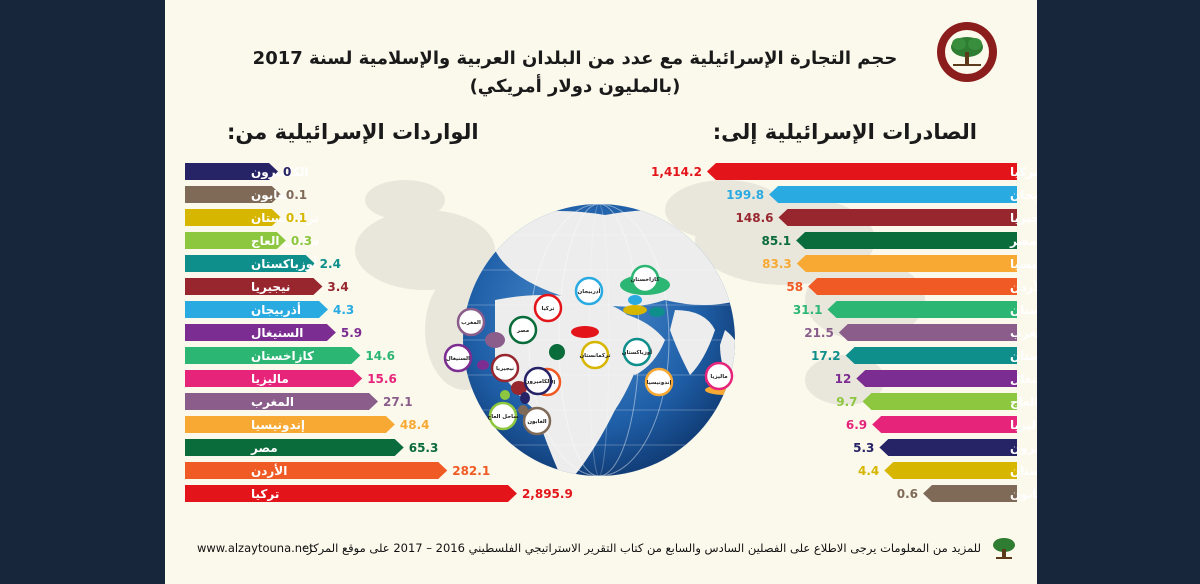  I want to click on import-value-label: 14.6, so click(380, 356).